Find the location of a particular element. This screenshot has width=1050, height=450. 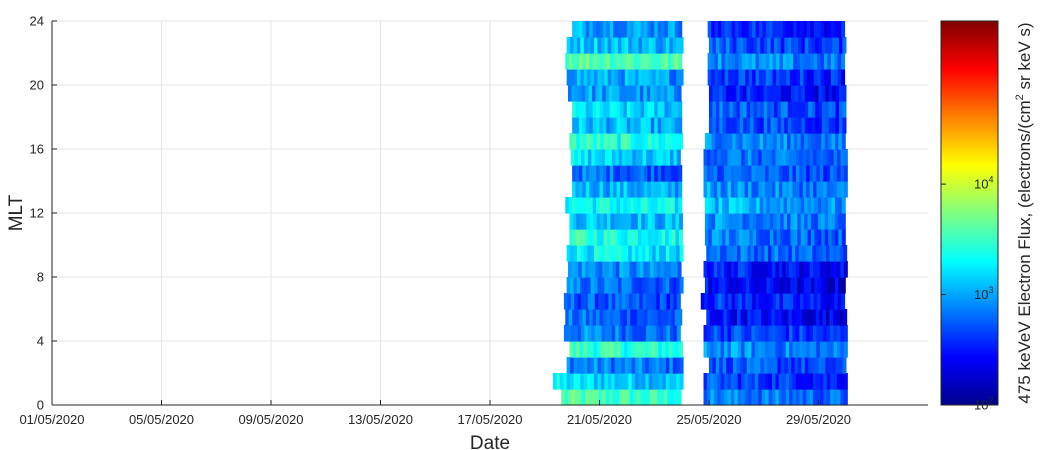

y-tick-label: 20 is located at coordinates (37, 85).